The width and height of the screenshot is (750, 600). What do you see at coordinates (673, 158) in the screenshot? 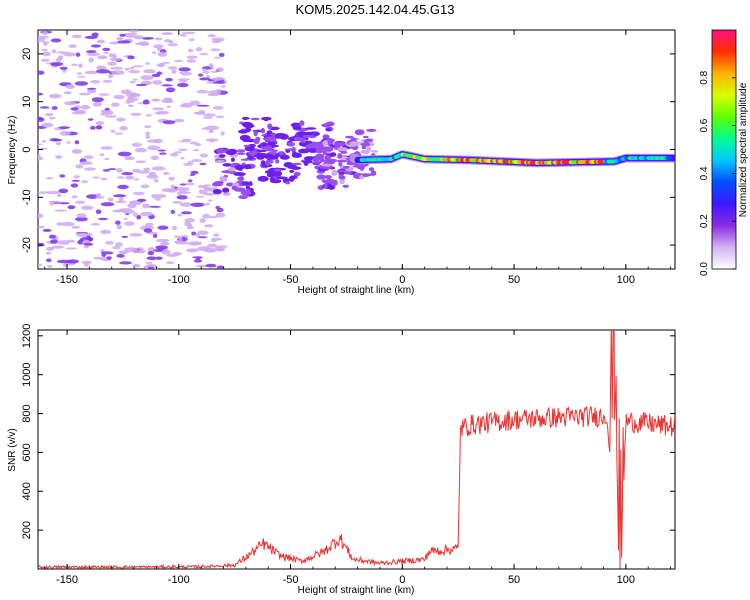
I see `ridge-outer` at bounding box center [673, 158].